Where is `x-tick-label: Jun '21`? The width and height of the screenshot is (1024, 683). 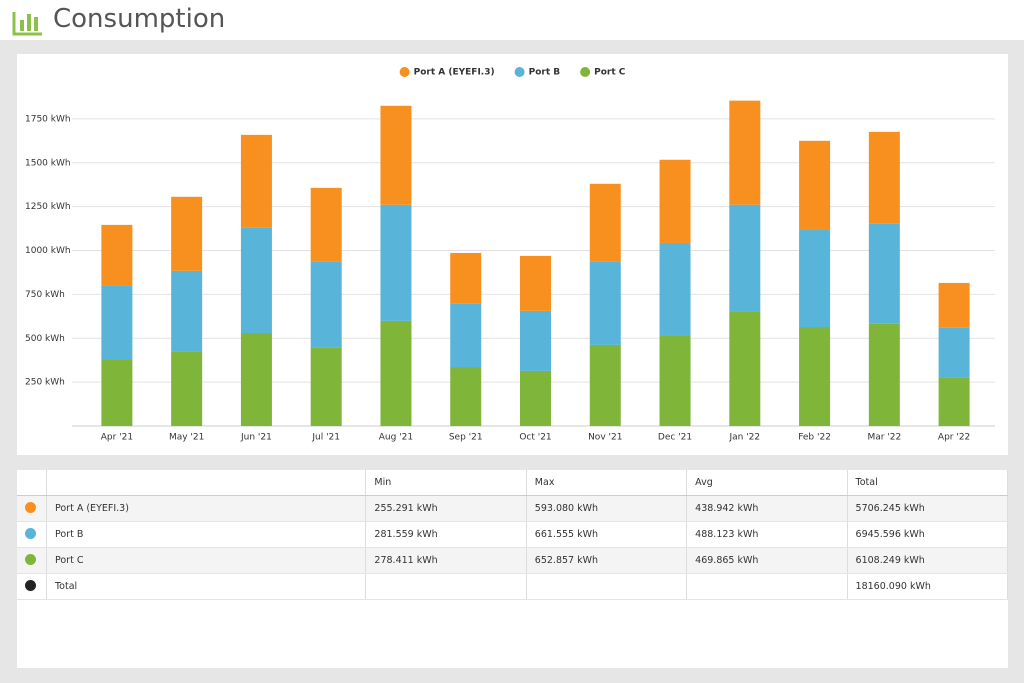
x-tick-label: Jun '21 is located at coordinates (256, 438).